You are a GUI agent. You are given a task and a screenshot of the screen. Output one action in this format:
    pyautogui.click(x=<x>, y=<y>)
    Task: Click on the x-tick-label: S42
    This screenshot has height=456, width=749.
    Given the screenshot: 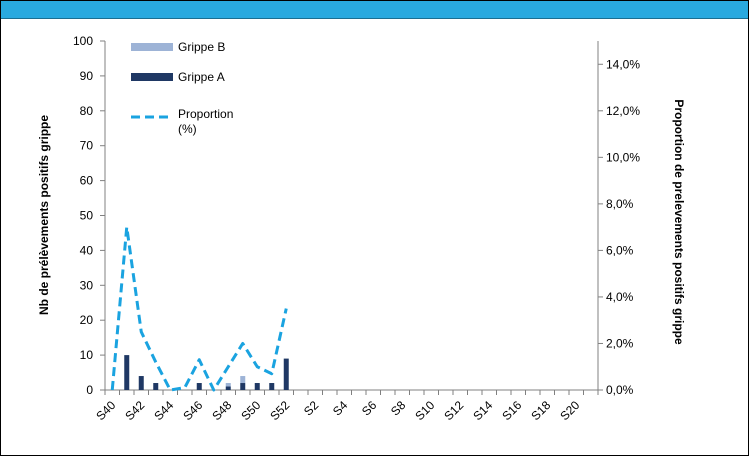 What is the action you would take?
    pyautogui.click(x=134, y=410)
    